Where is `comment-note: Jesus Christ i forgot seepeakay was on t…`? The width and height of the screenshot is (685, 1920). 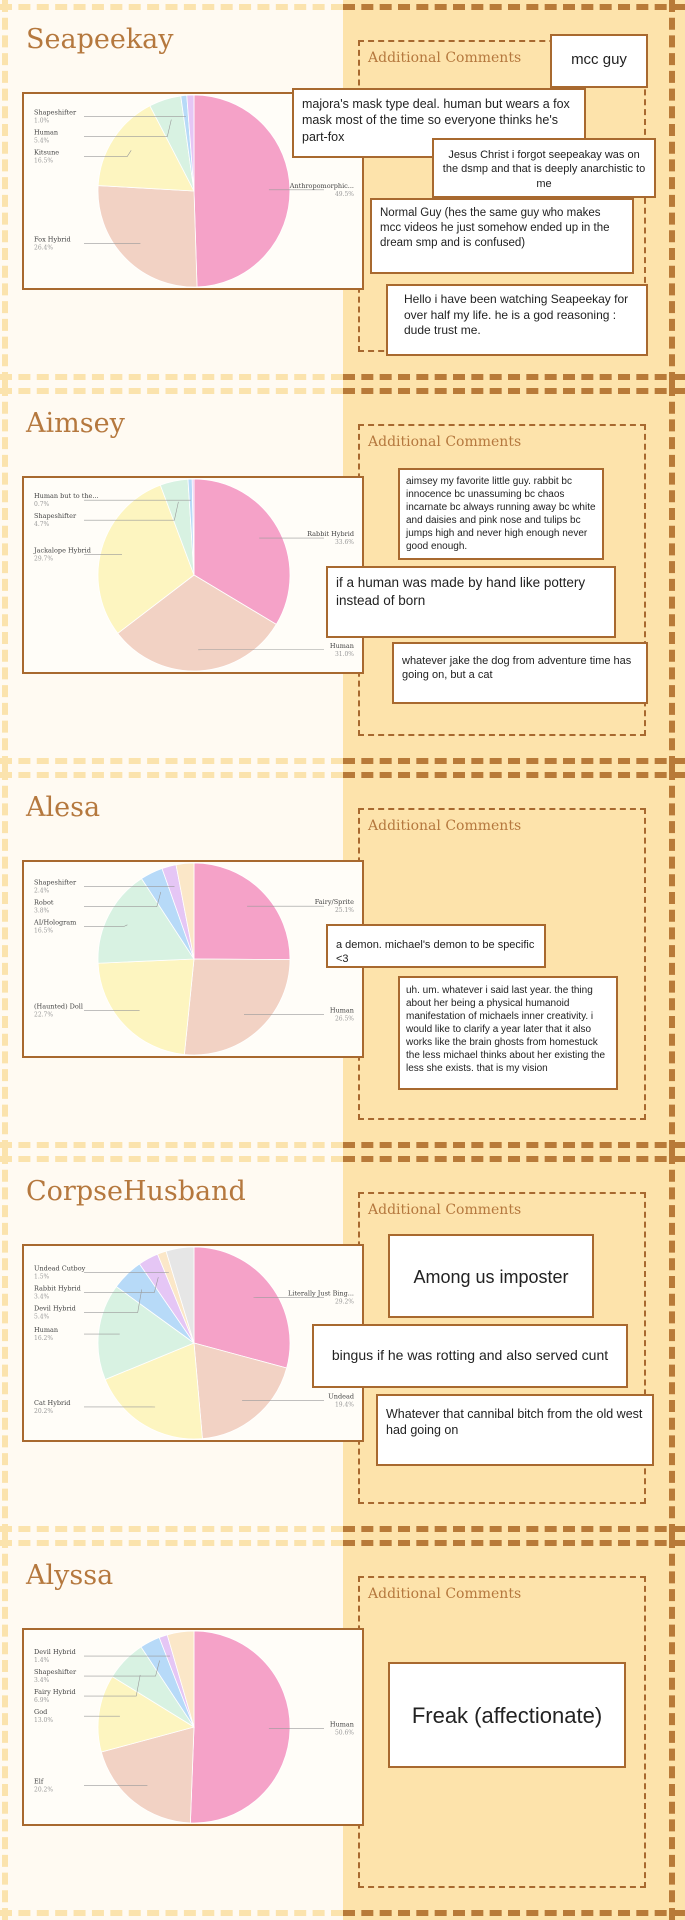 comment-note: Jesus Christ i forgot seepeakay was on t… is located at coordinates (544, 168).